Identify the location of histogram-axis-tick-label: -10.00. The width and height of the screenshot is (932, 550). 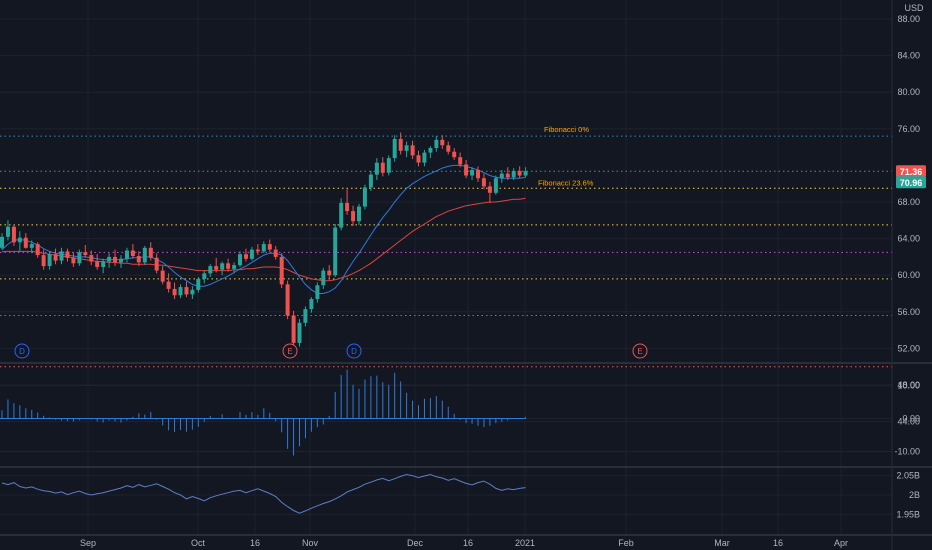
(907, 452).